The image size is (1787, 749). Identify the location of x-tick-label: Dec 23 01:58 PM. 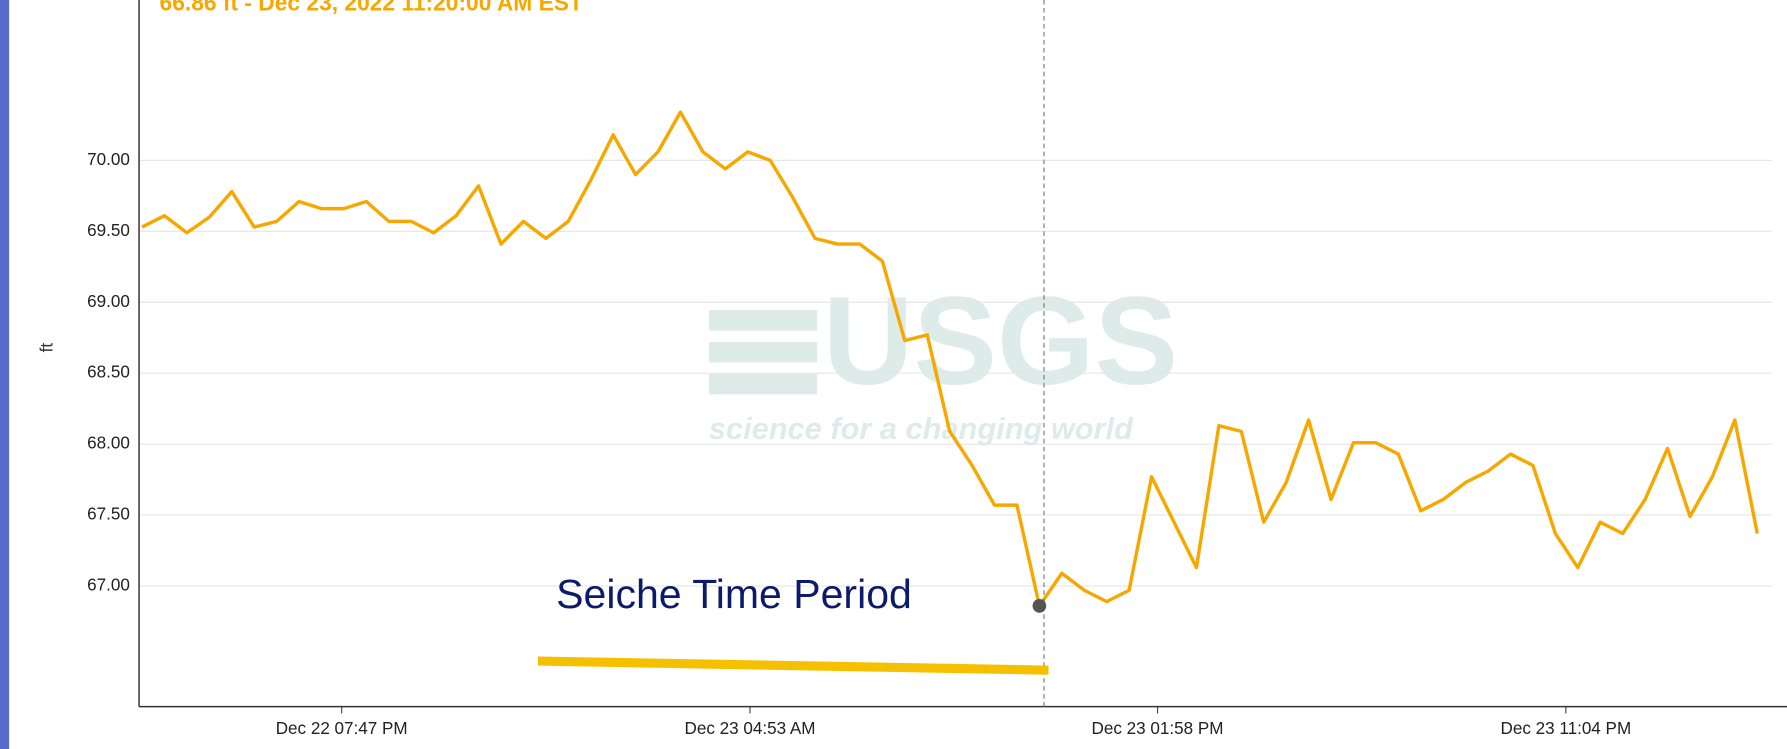
(1158, 728).